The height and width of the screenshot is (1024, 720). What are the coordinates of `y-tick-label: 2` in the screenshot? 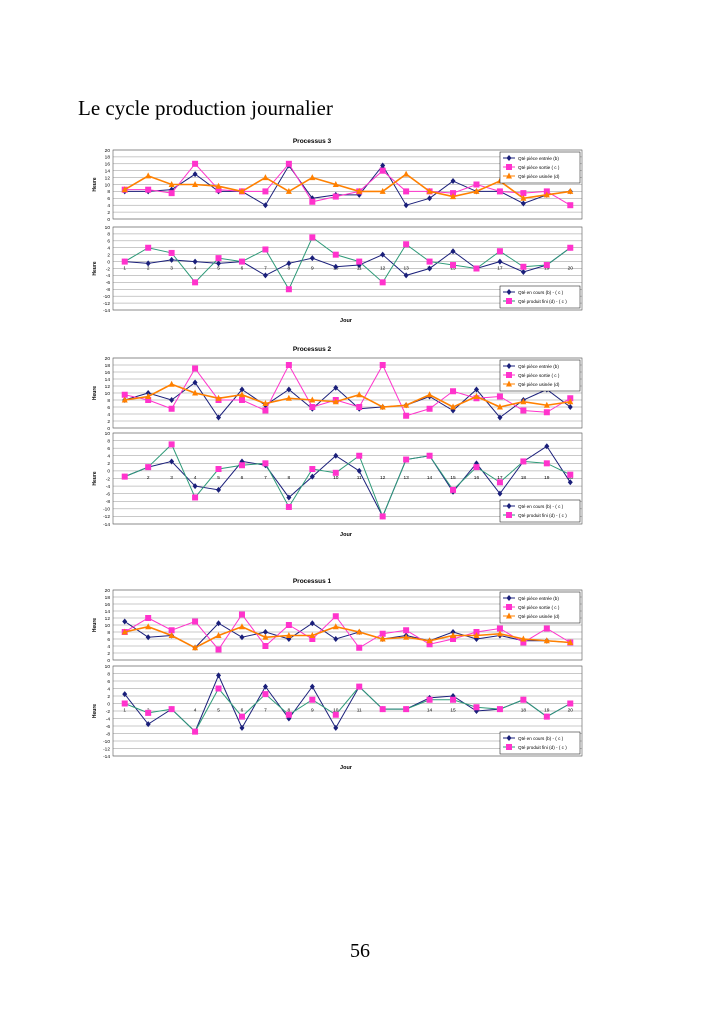 It's located at (108, 697).